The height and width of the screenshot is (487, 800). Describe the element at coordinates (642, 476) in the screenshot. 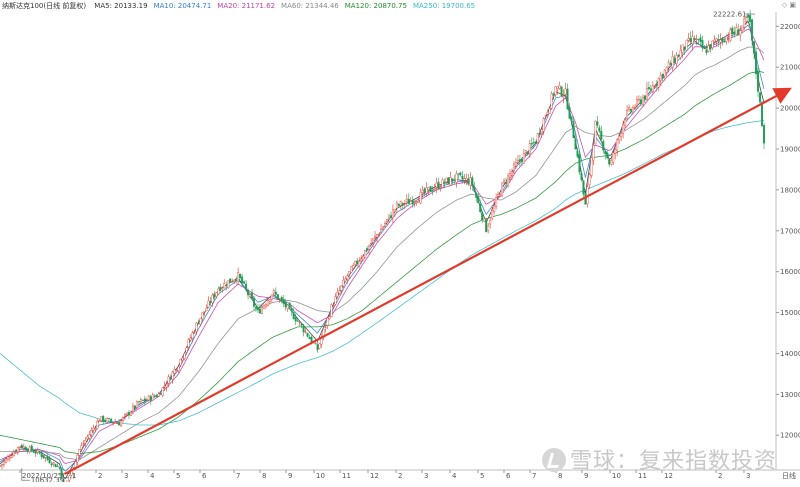

I see `x-tick-label: 11` at that location.